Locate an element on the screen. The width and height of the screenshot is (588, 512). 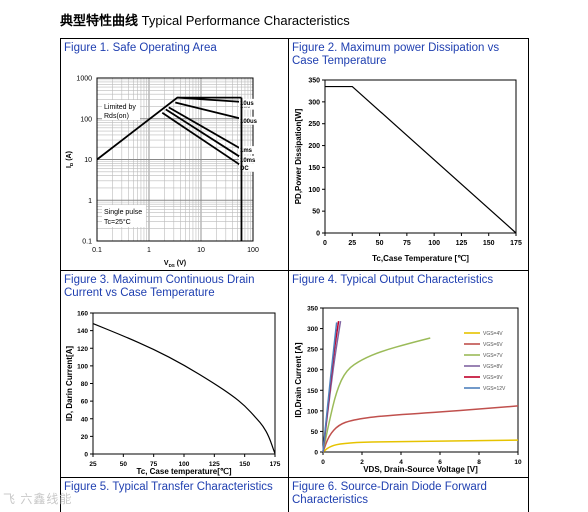
fig4-legend-entry: VGS=6V is located at coordinates (493, 345).